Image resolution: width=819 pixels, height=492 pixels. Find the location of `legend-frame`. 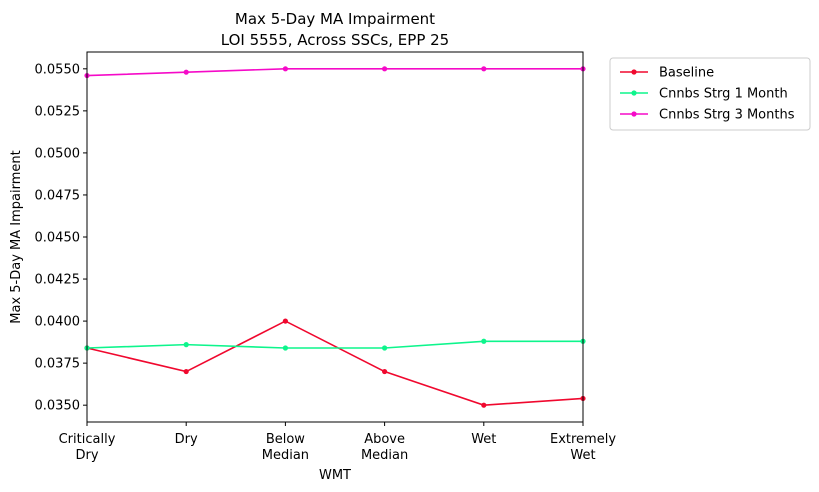

legend-frame is located at coordinates (710, 94).